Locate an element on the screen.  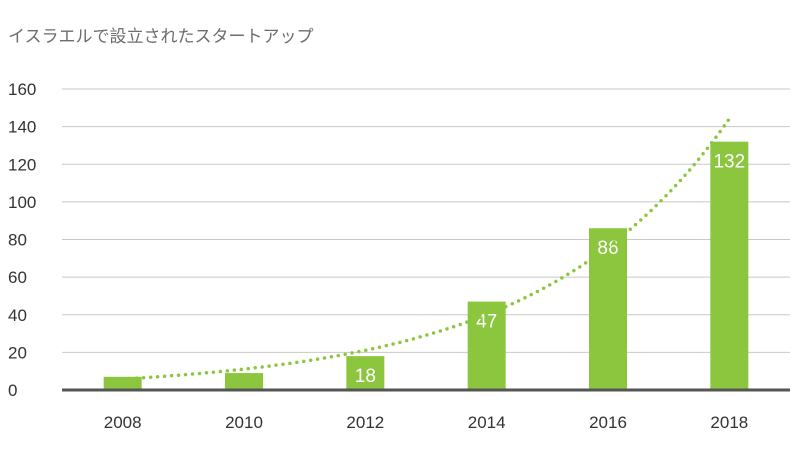
data-label: 132 is located at coordinates (729, 162).